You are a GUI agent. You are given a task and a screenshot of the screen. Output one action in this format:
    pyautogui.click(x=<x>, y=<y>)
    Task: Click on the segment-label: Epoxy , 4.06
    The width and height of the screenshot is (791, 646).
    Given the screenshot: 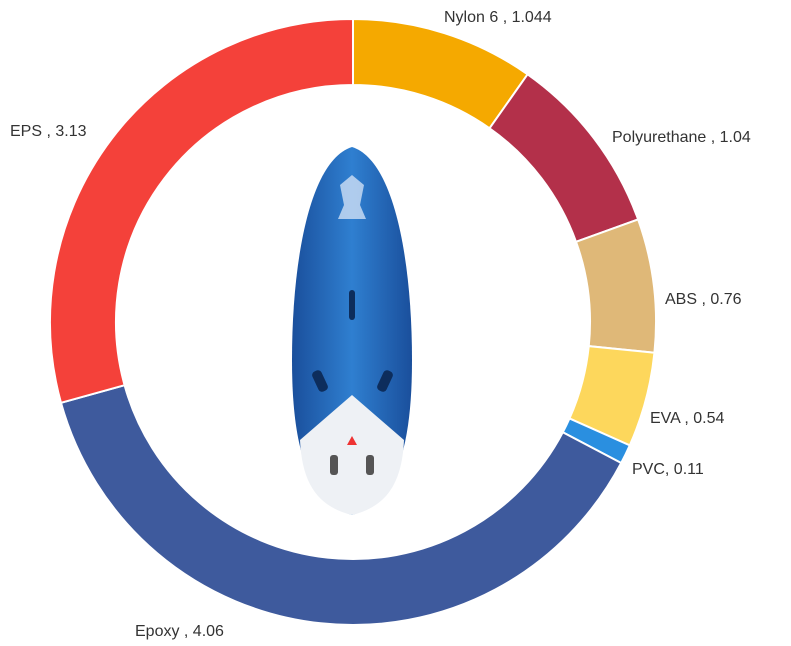 What is the action you would take?
    pyautogui.click(x=179, y=631)
    